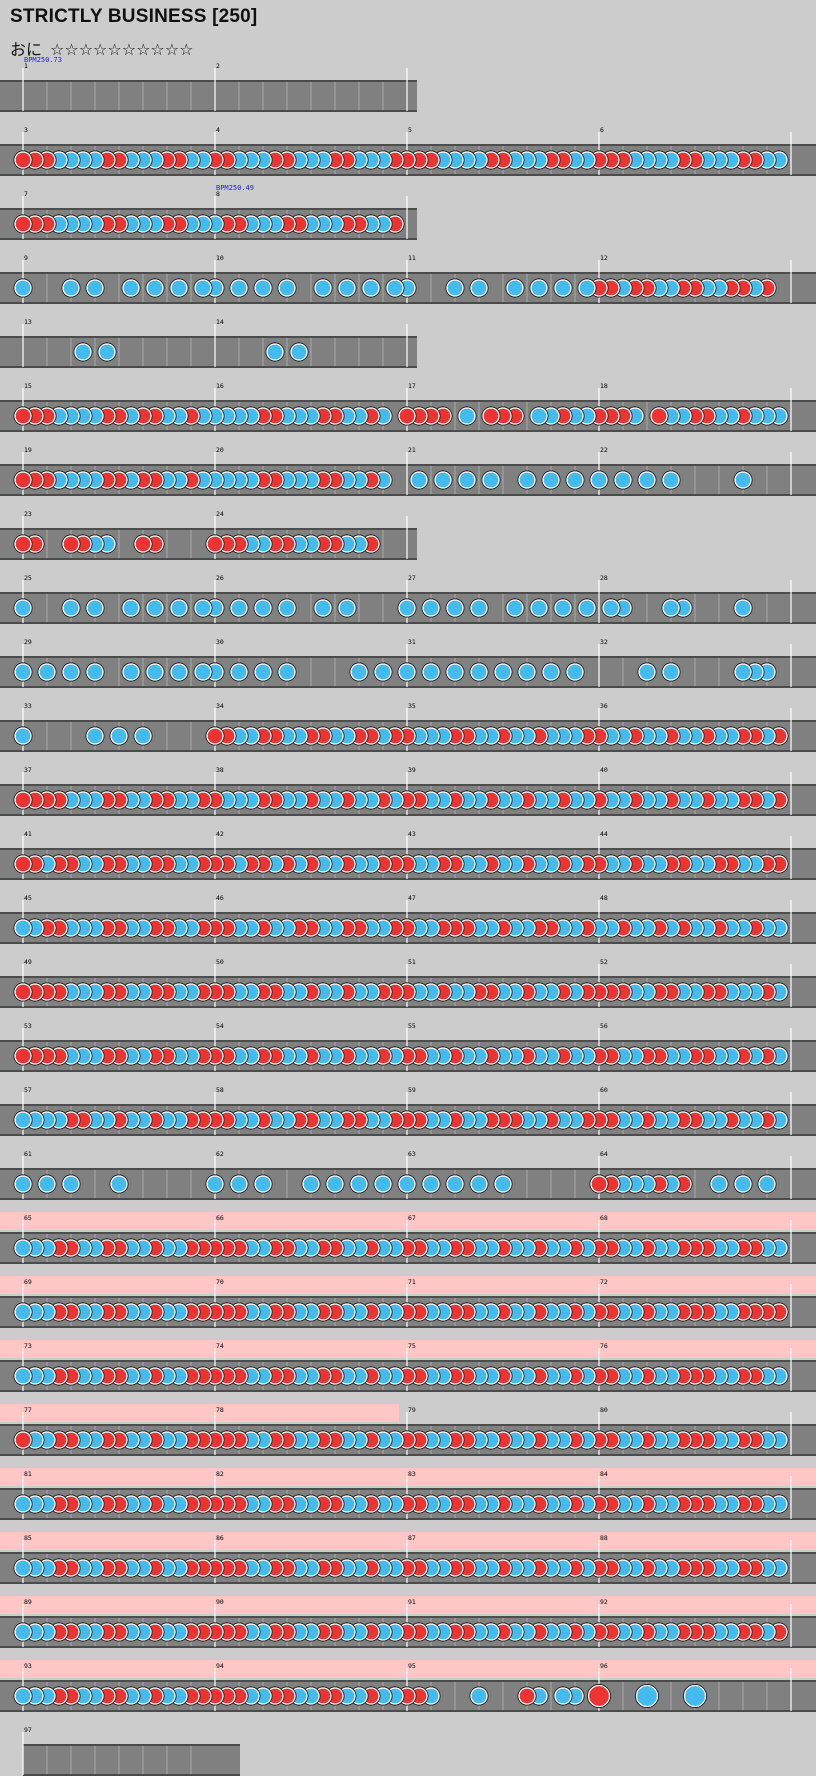  What do you see at coordinates (604, 258) in the screenshot?
I see `measure-number: 12` at bounding box center [604, 258].